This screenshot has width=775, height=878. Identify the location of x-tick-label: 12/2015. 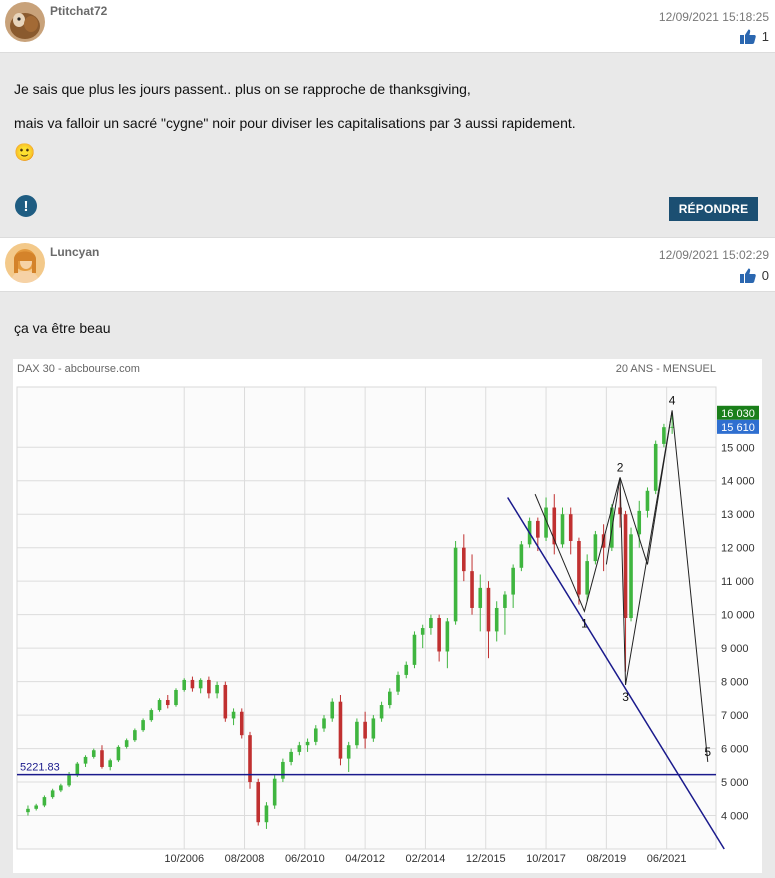
(486, 859).